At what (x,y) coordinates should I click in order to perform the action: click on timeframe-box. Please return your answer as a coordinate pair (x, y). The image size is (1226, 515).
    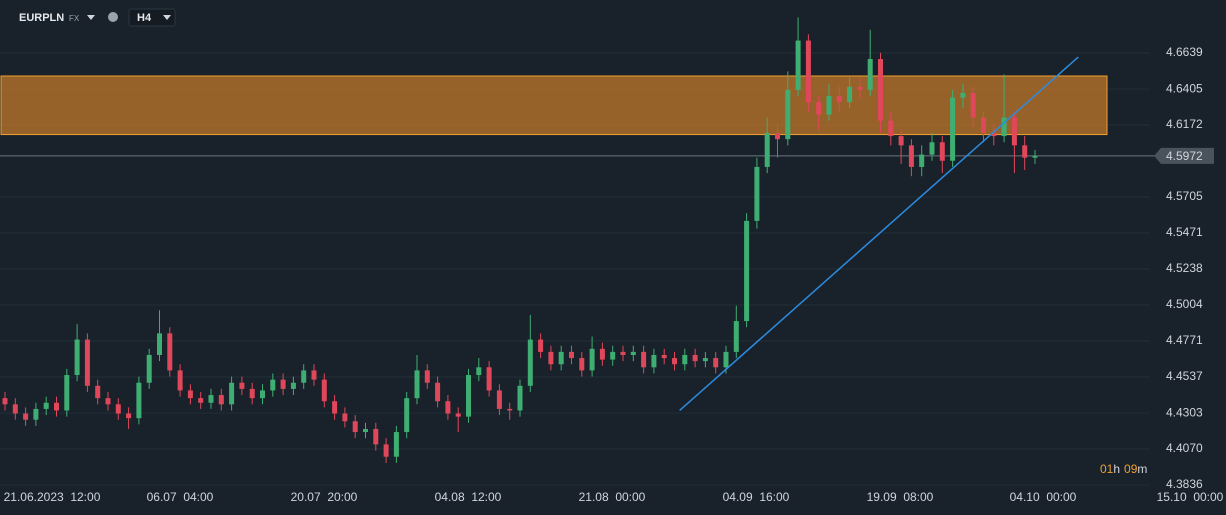
    Looking at the image, I should click on (152, 17).